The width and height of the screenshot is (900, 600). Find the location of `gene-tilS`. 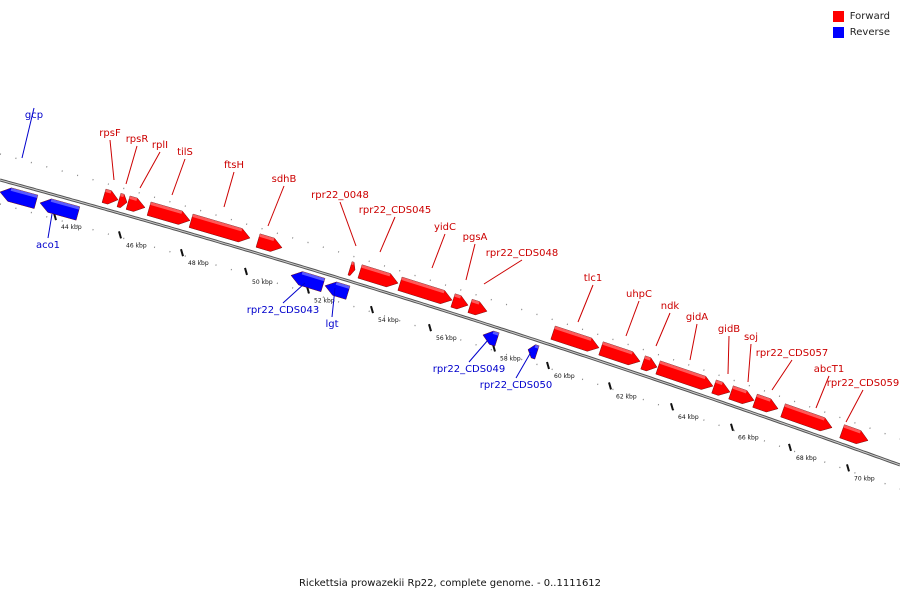

gene-tilS is located at coordinates (168, 213).